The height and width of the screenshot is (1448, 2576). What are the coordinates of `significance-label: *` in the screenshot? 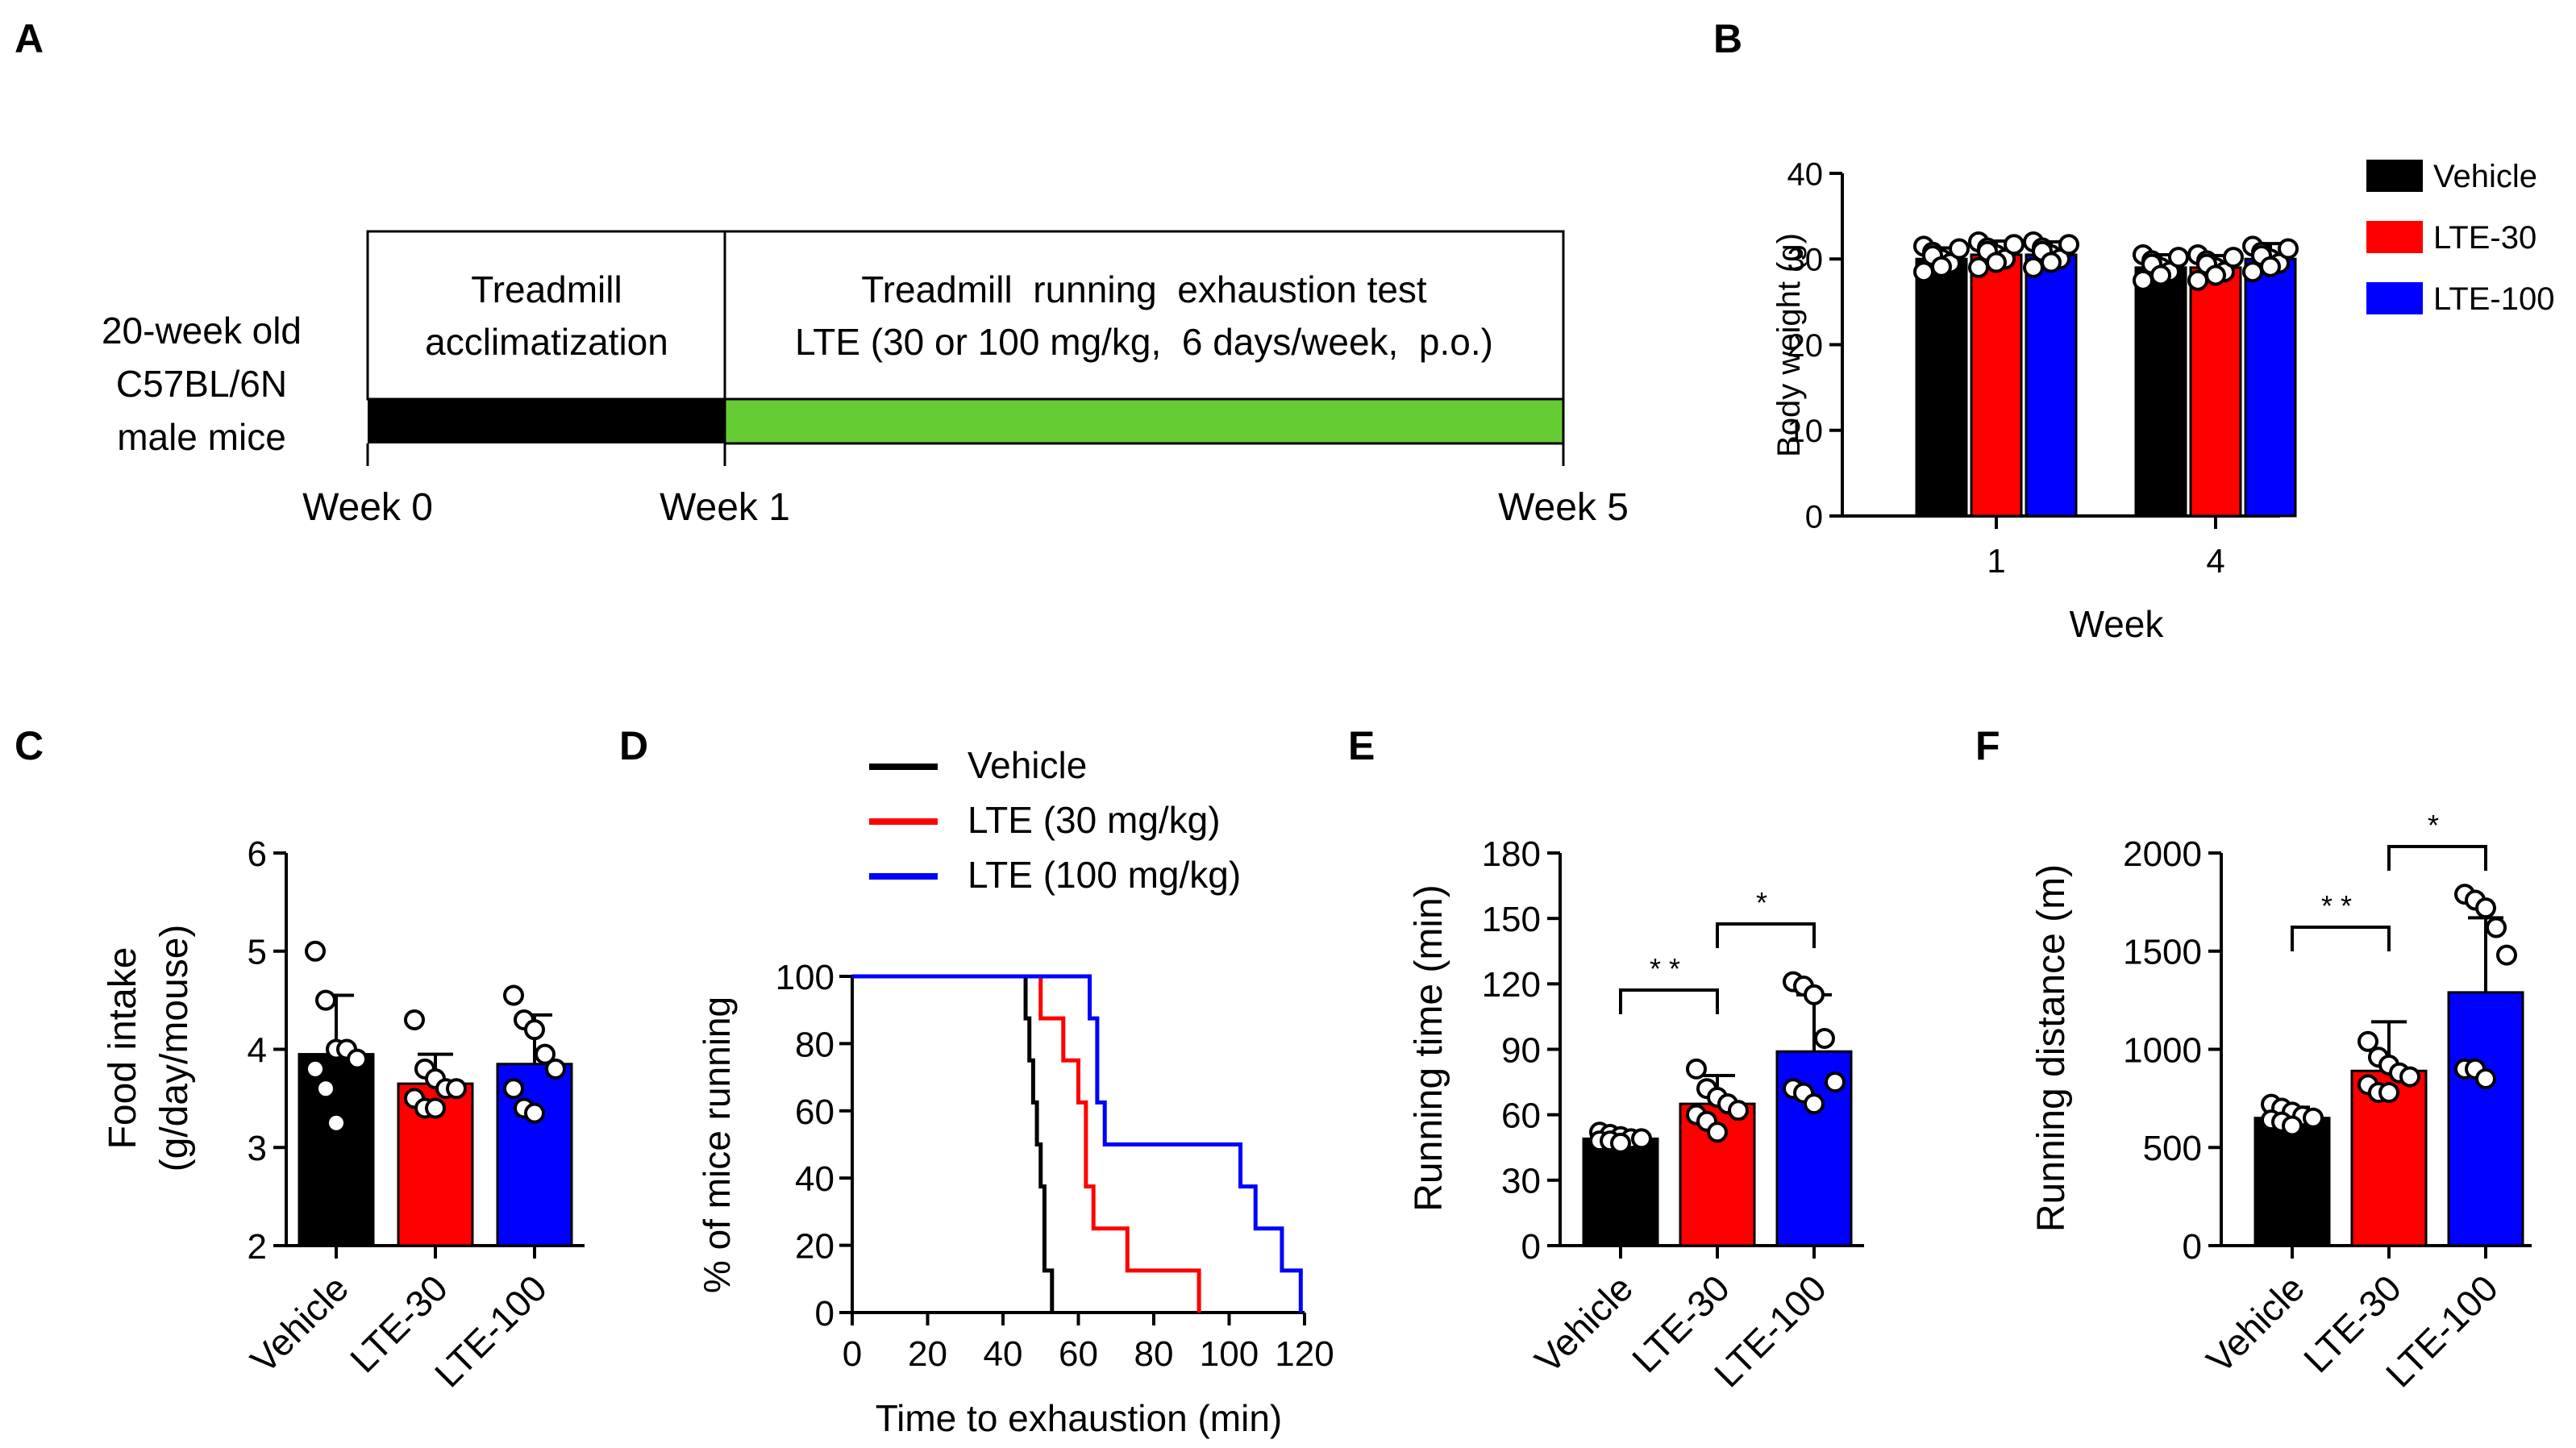 It's located at (2437, 826).